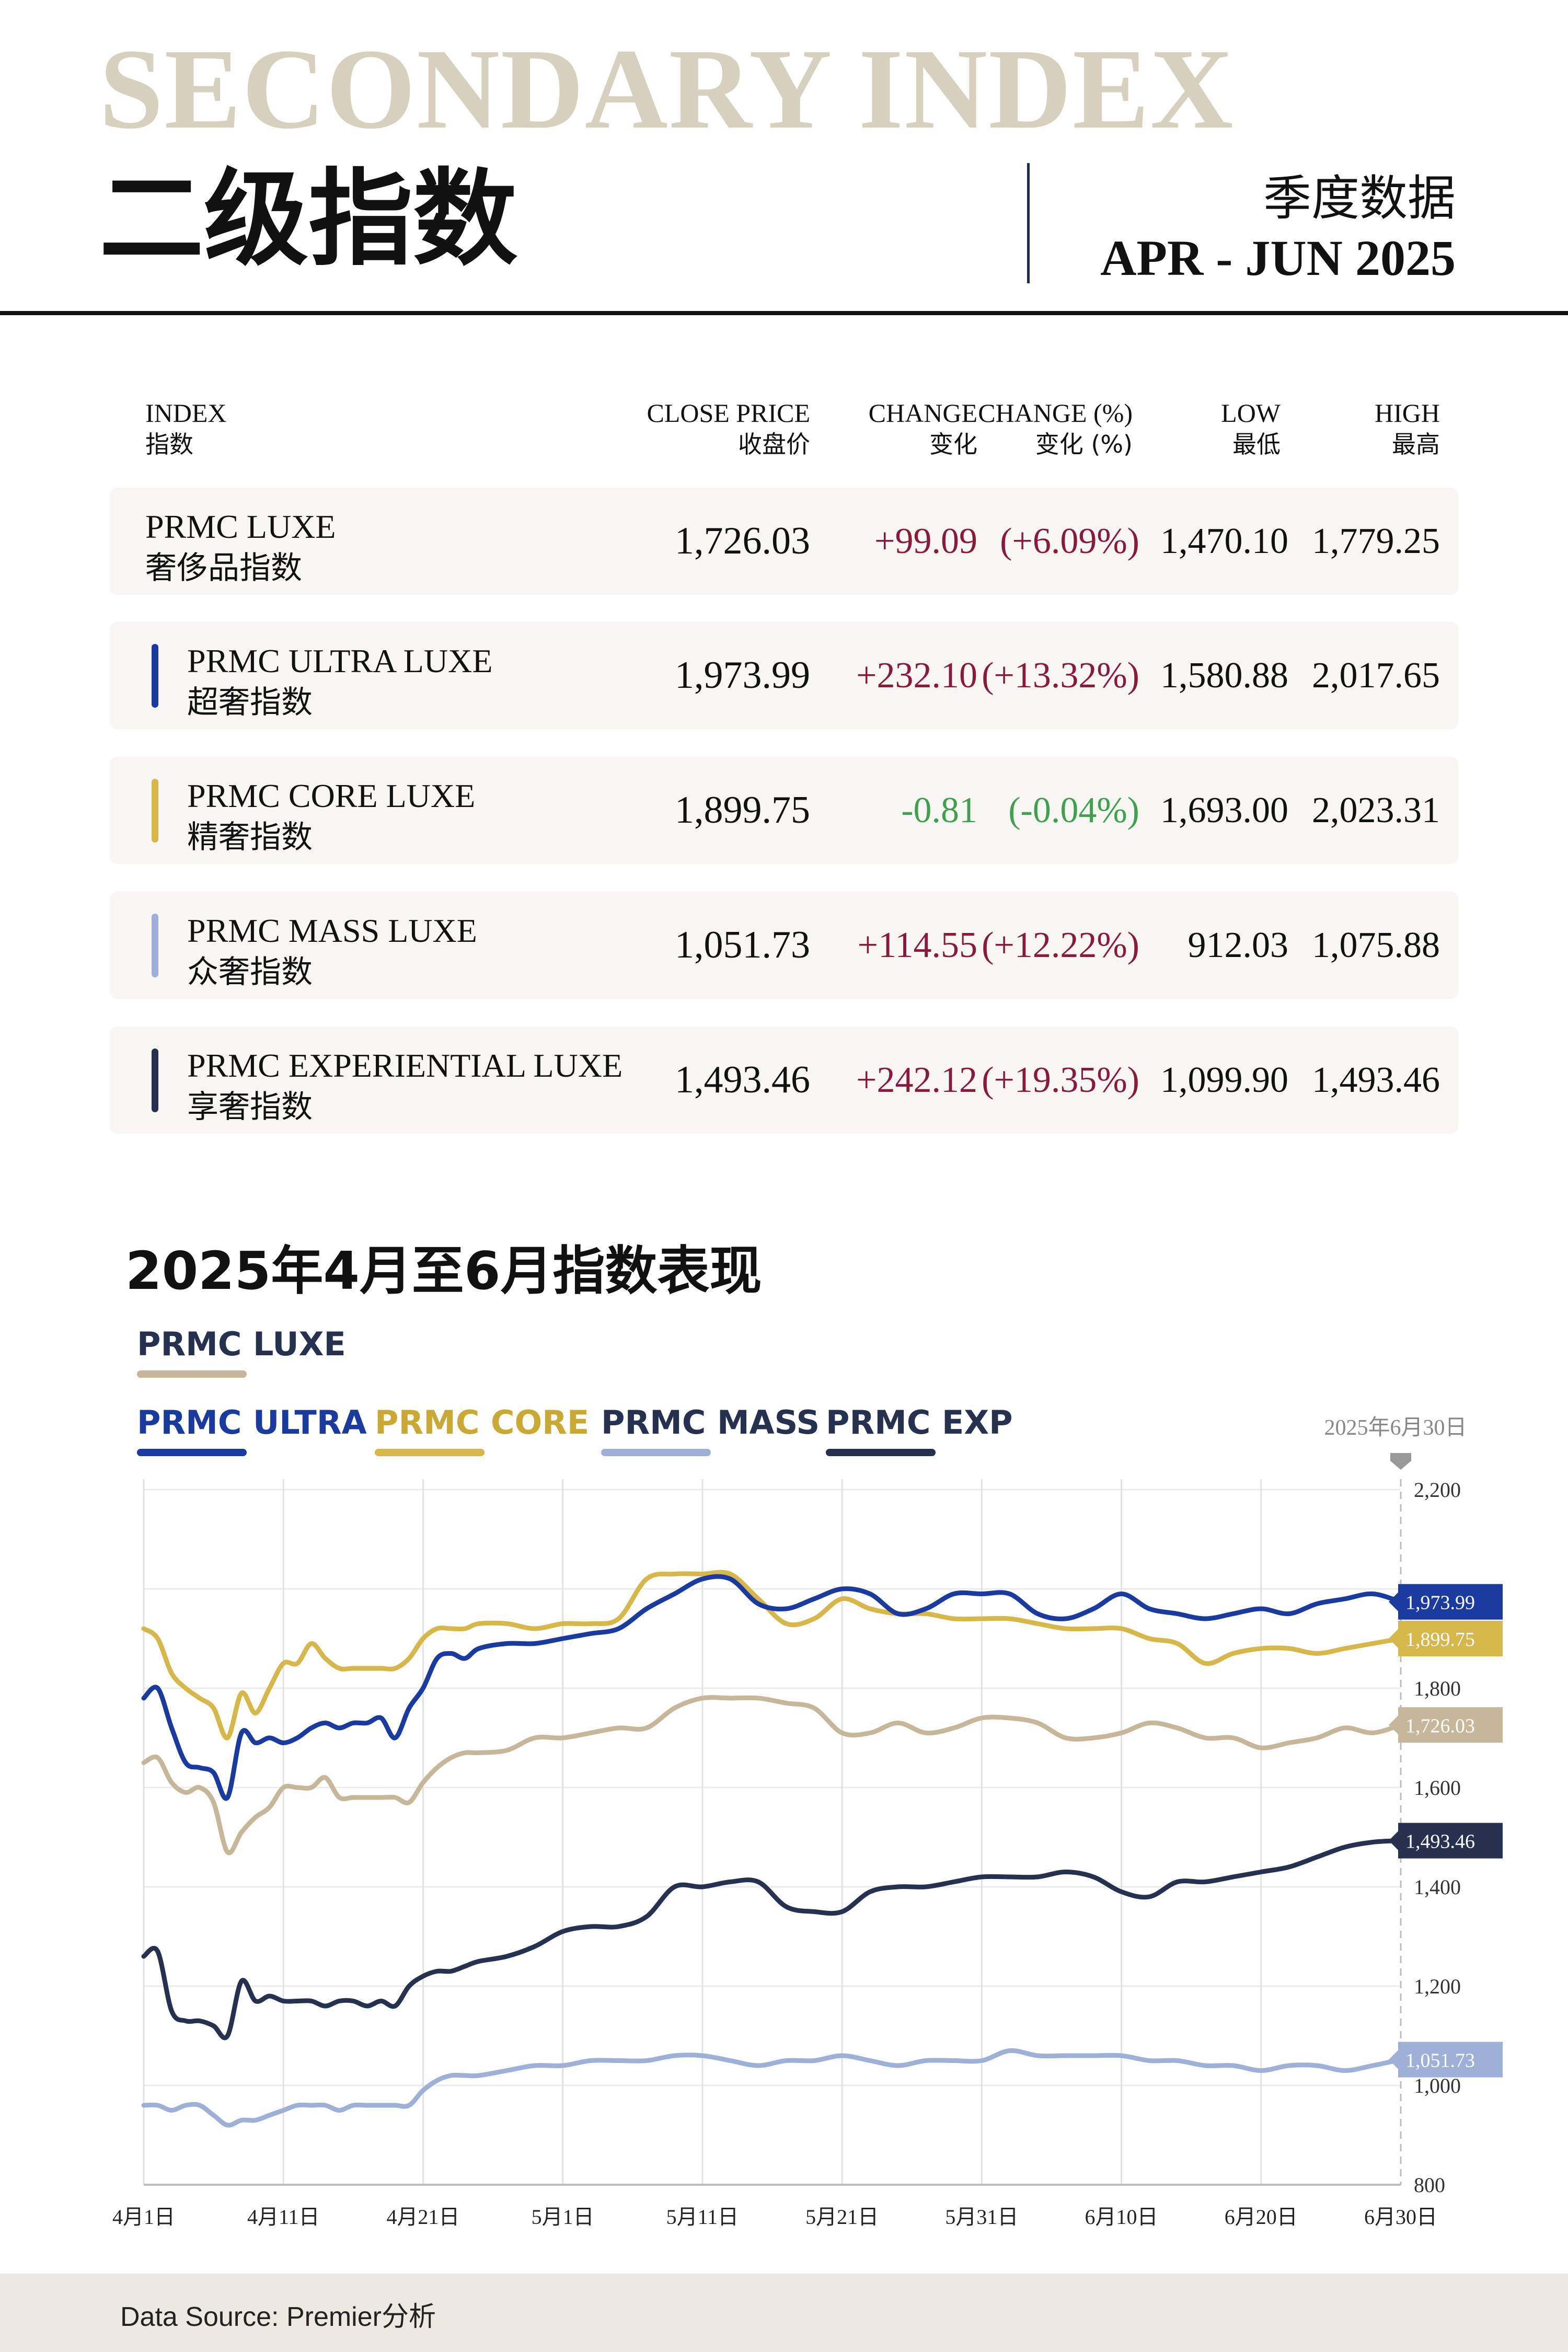 This screenshot has width=1568, height=2352. I want to click on series-line-prmc-ultra, so click(772, 1687).